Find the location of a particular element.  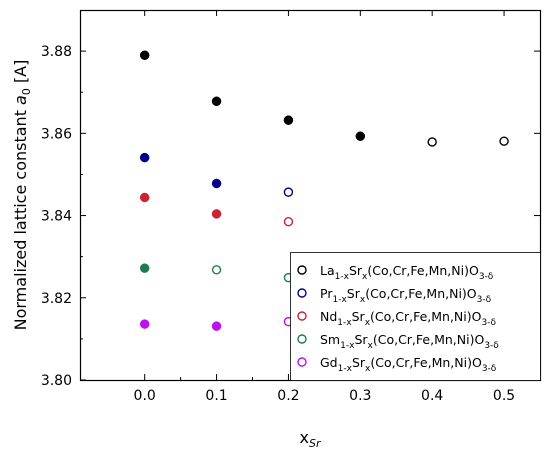

series-pr is located at coordinates (216, 174).